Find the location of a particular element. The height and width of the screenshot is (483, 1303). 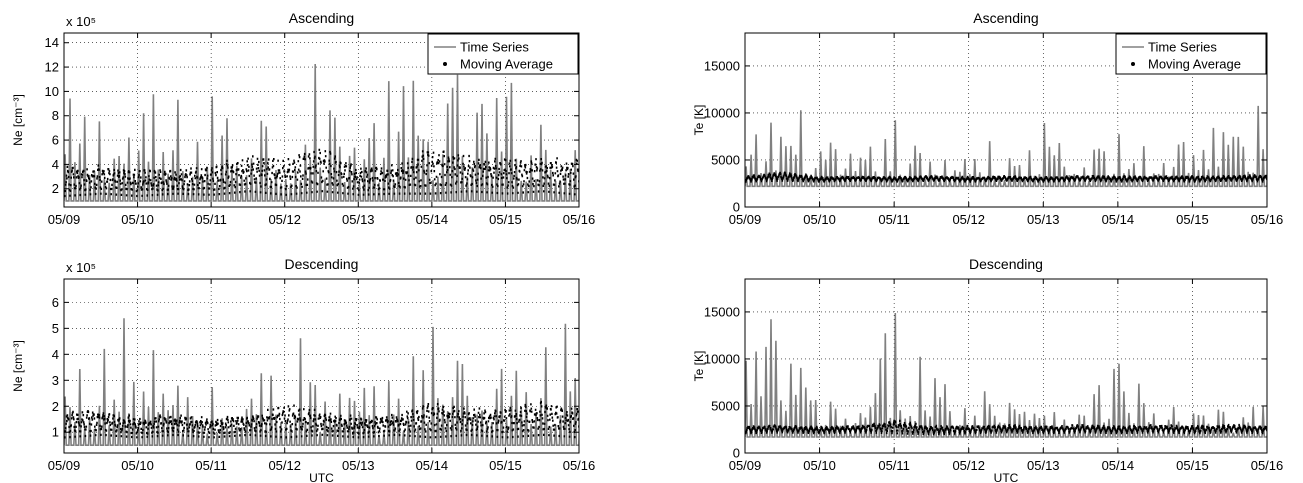

y-tick-label: 8 is located at coordinates (55, 115).